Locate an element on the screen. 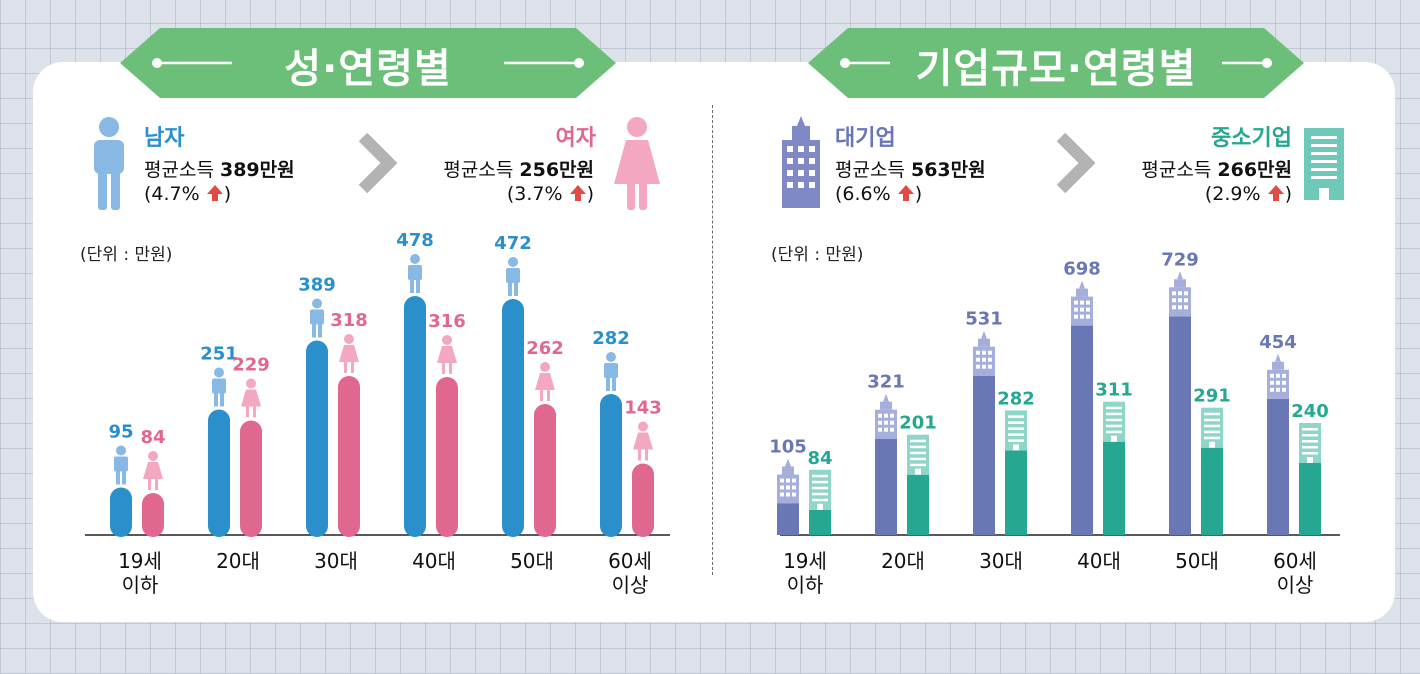 This screenshot has width=1420, height=674. male-income: 평균소득 389만원 is located at coordinates (219, 168).